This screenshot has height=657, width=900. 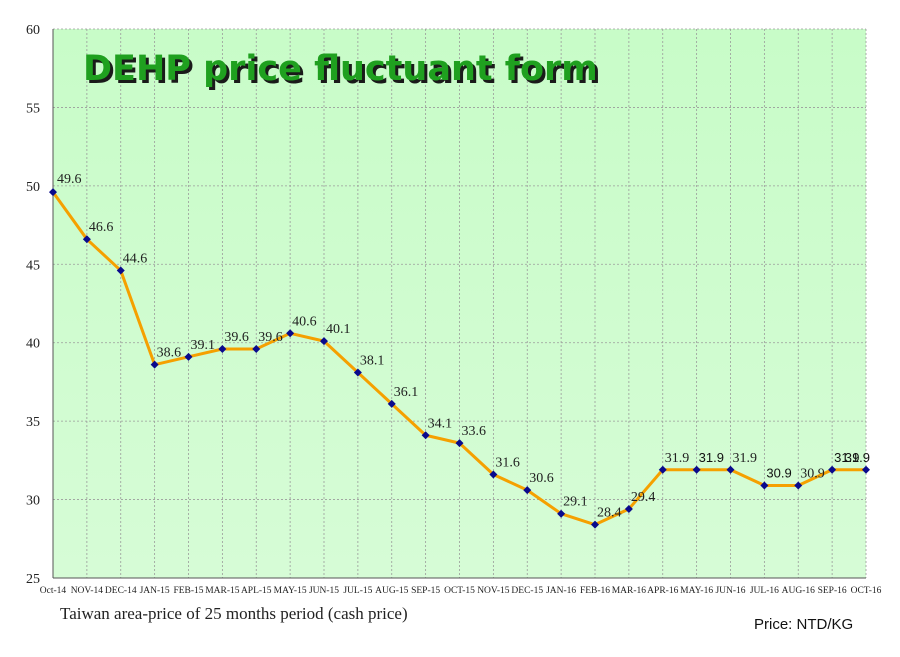 I want to click on data-label: 36.1, so click(x=406, y=392).